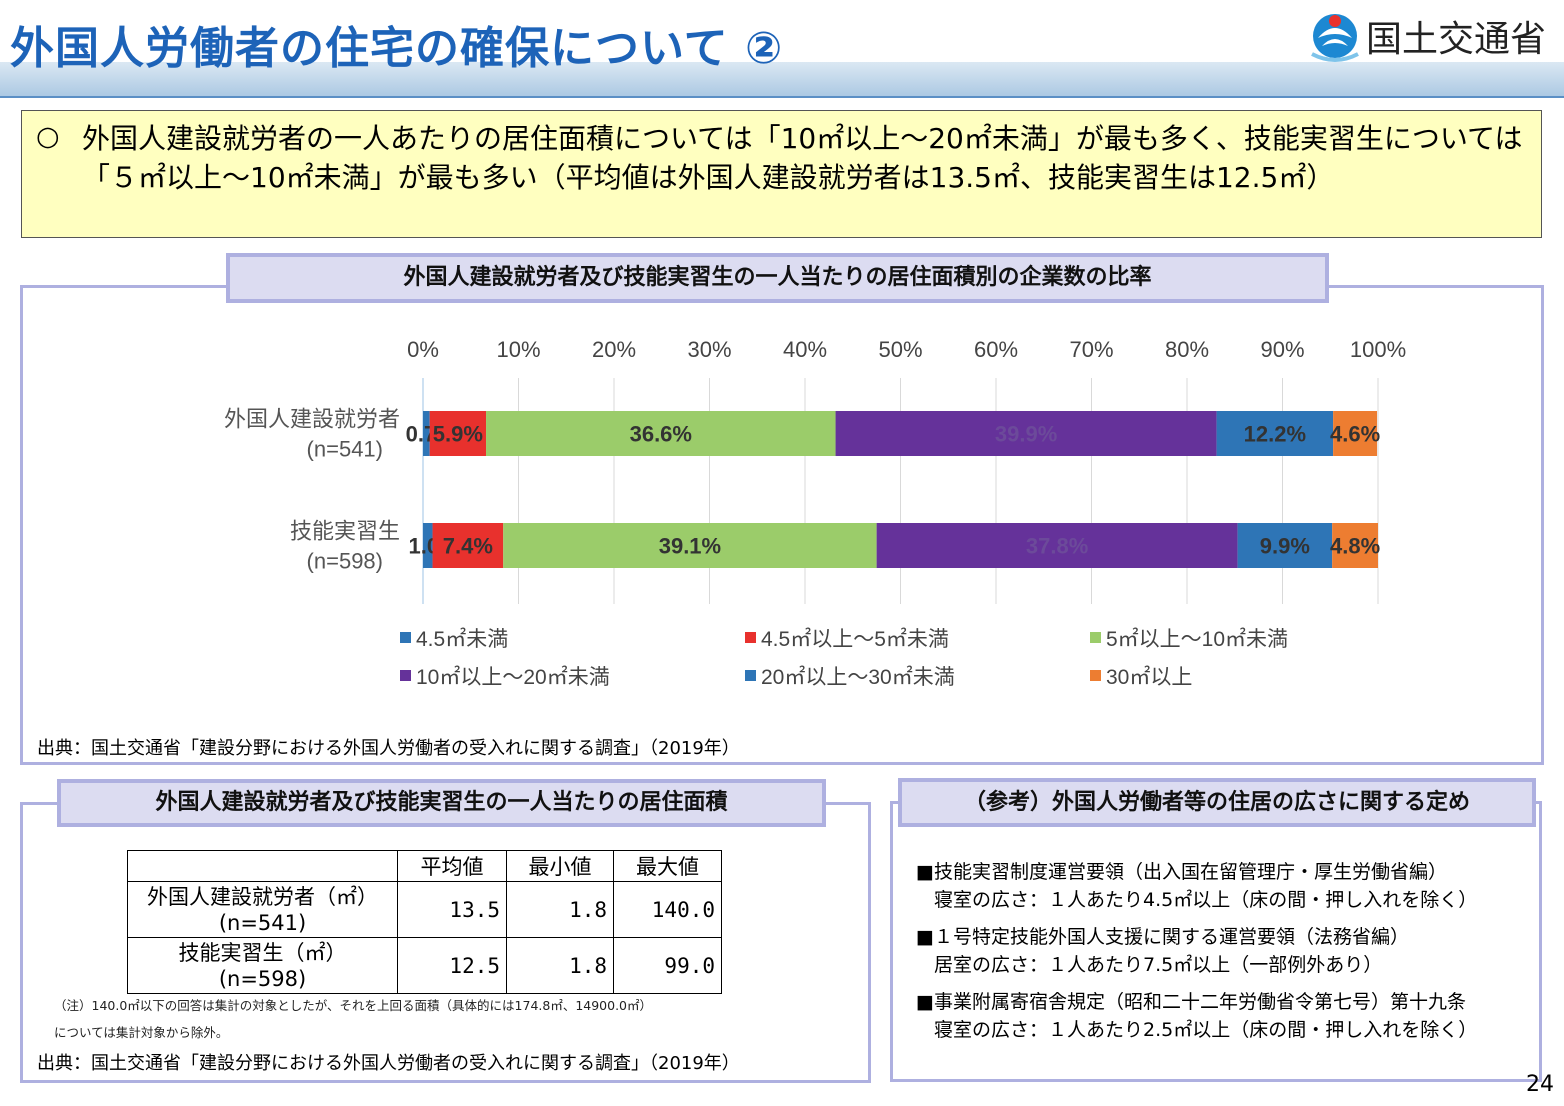 This screenshot has height=1106, width=1564. Describe the element at coordinates (777, 278) in the screenshot. I see `chart-panel-title: 外国人建設就労者及び技能実習生の一人当たりの居住面積別の企業数の比率` at that location.